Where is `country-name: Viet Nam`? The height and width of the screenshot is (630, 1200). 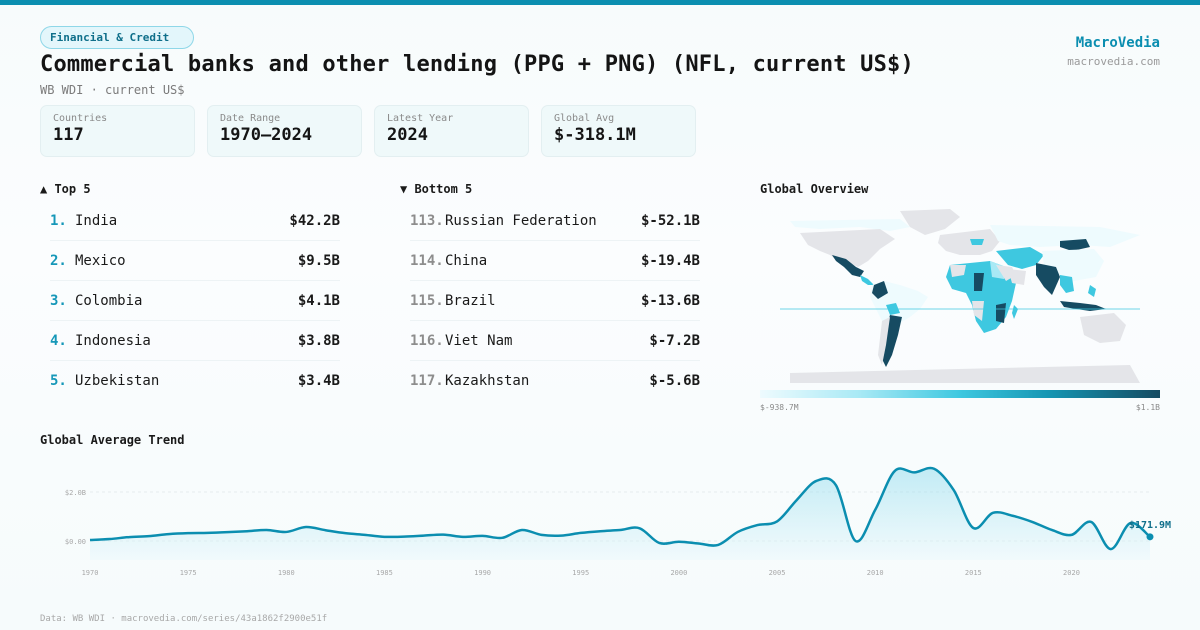 country-name: Viet Nam is located at coordinates (479, 340).